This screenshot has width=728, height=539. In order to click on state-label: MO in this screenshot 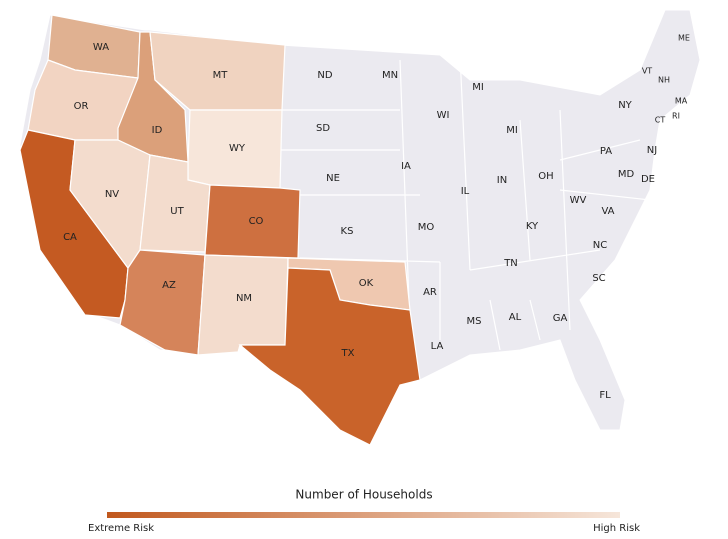, I will do `click(426, 227)`.